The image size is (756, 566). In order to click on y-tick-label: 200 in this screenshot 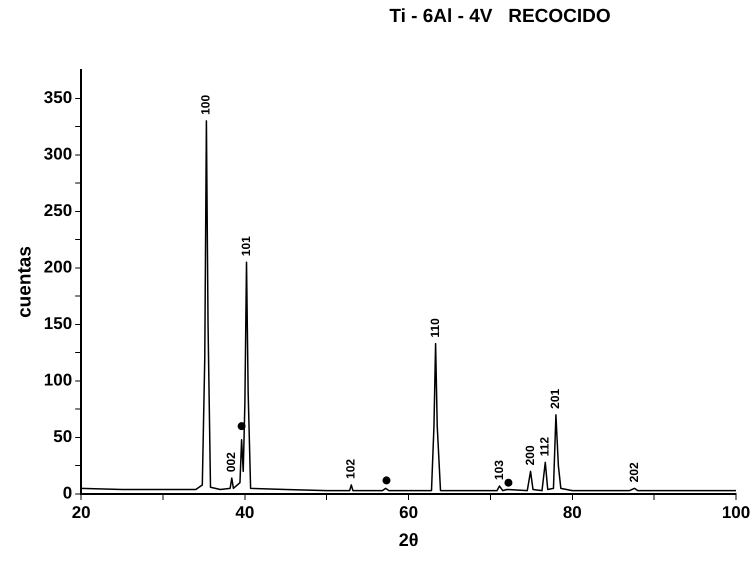, I will do `click(58, 267)`.